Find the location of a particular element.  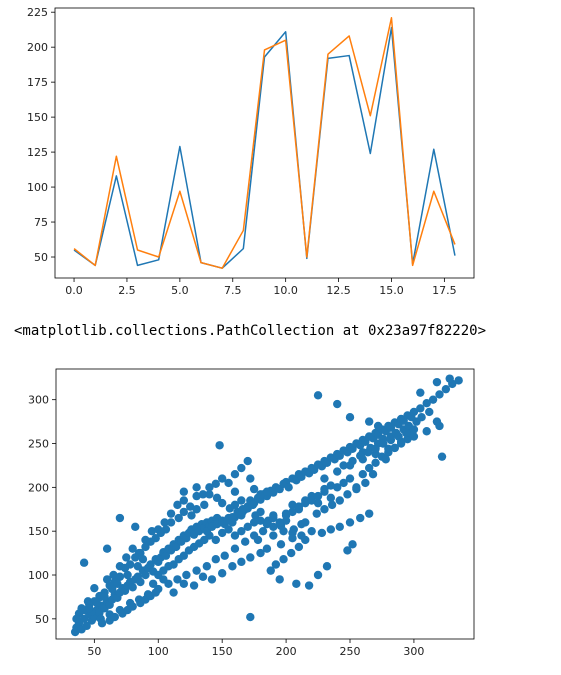

line-chart-ytick-label: 75 is located at coordinates (41, 222).